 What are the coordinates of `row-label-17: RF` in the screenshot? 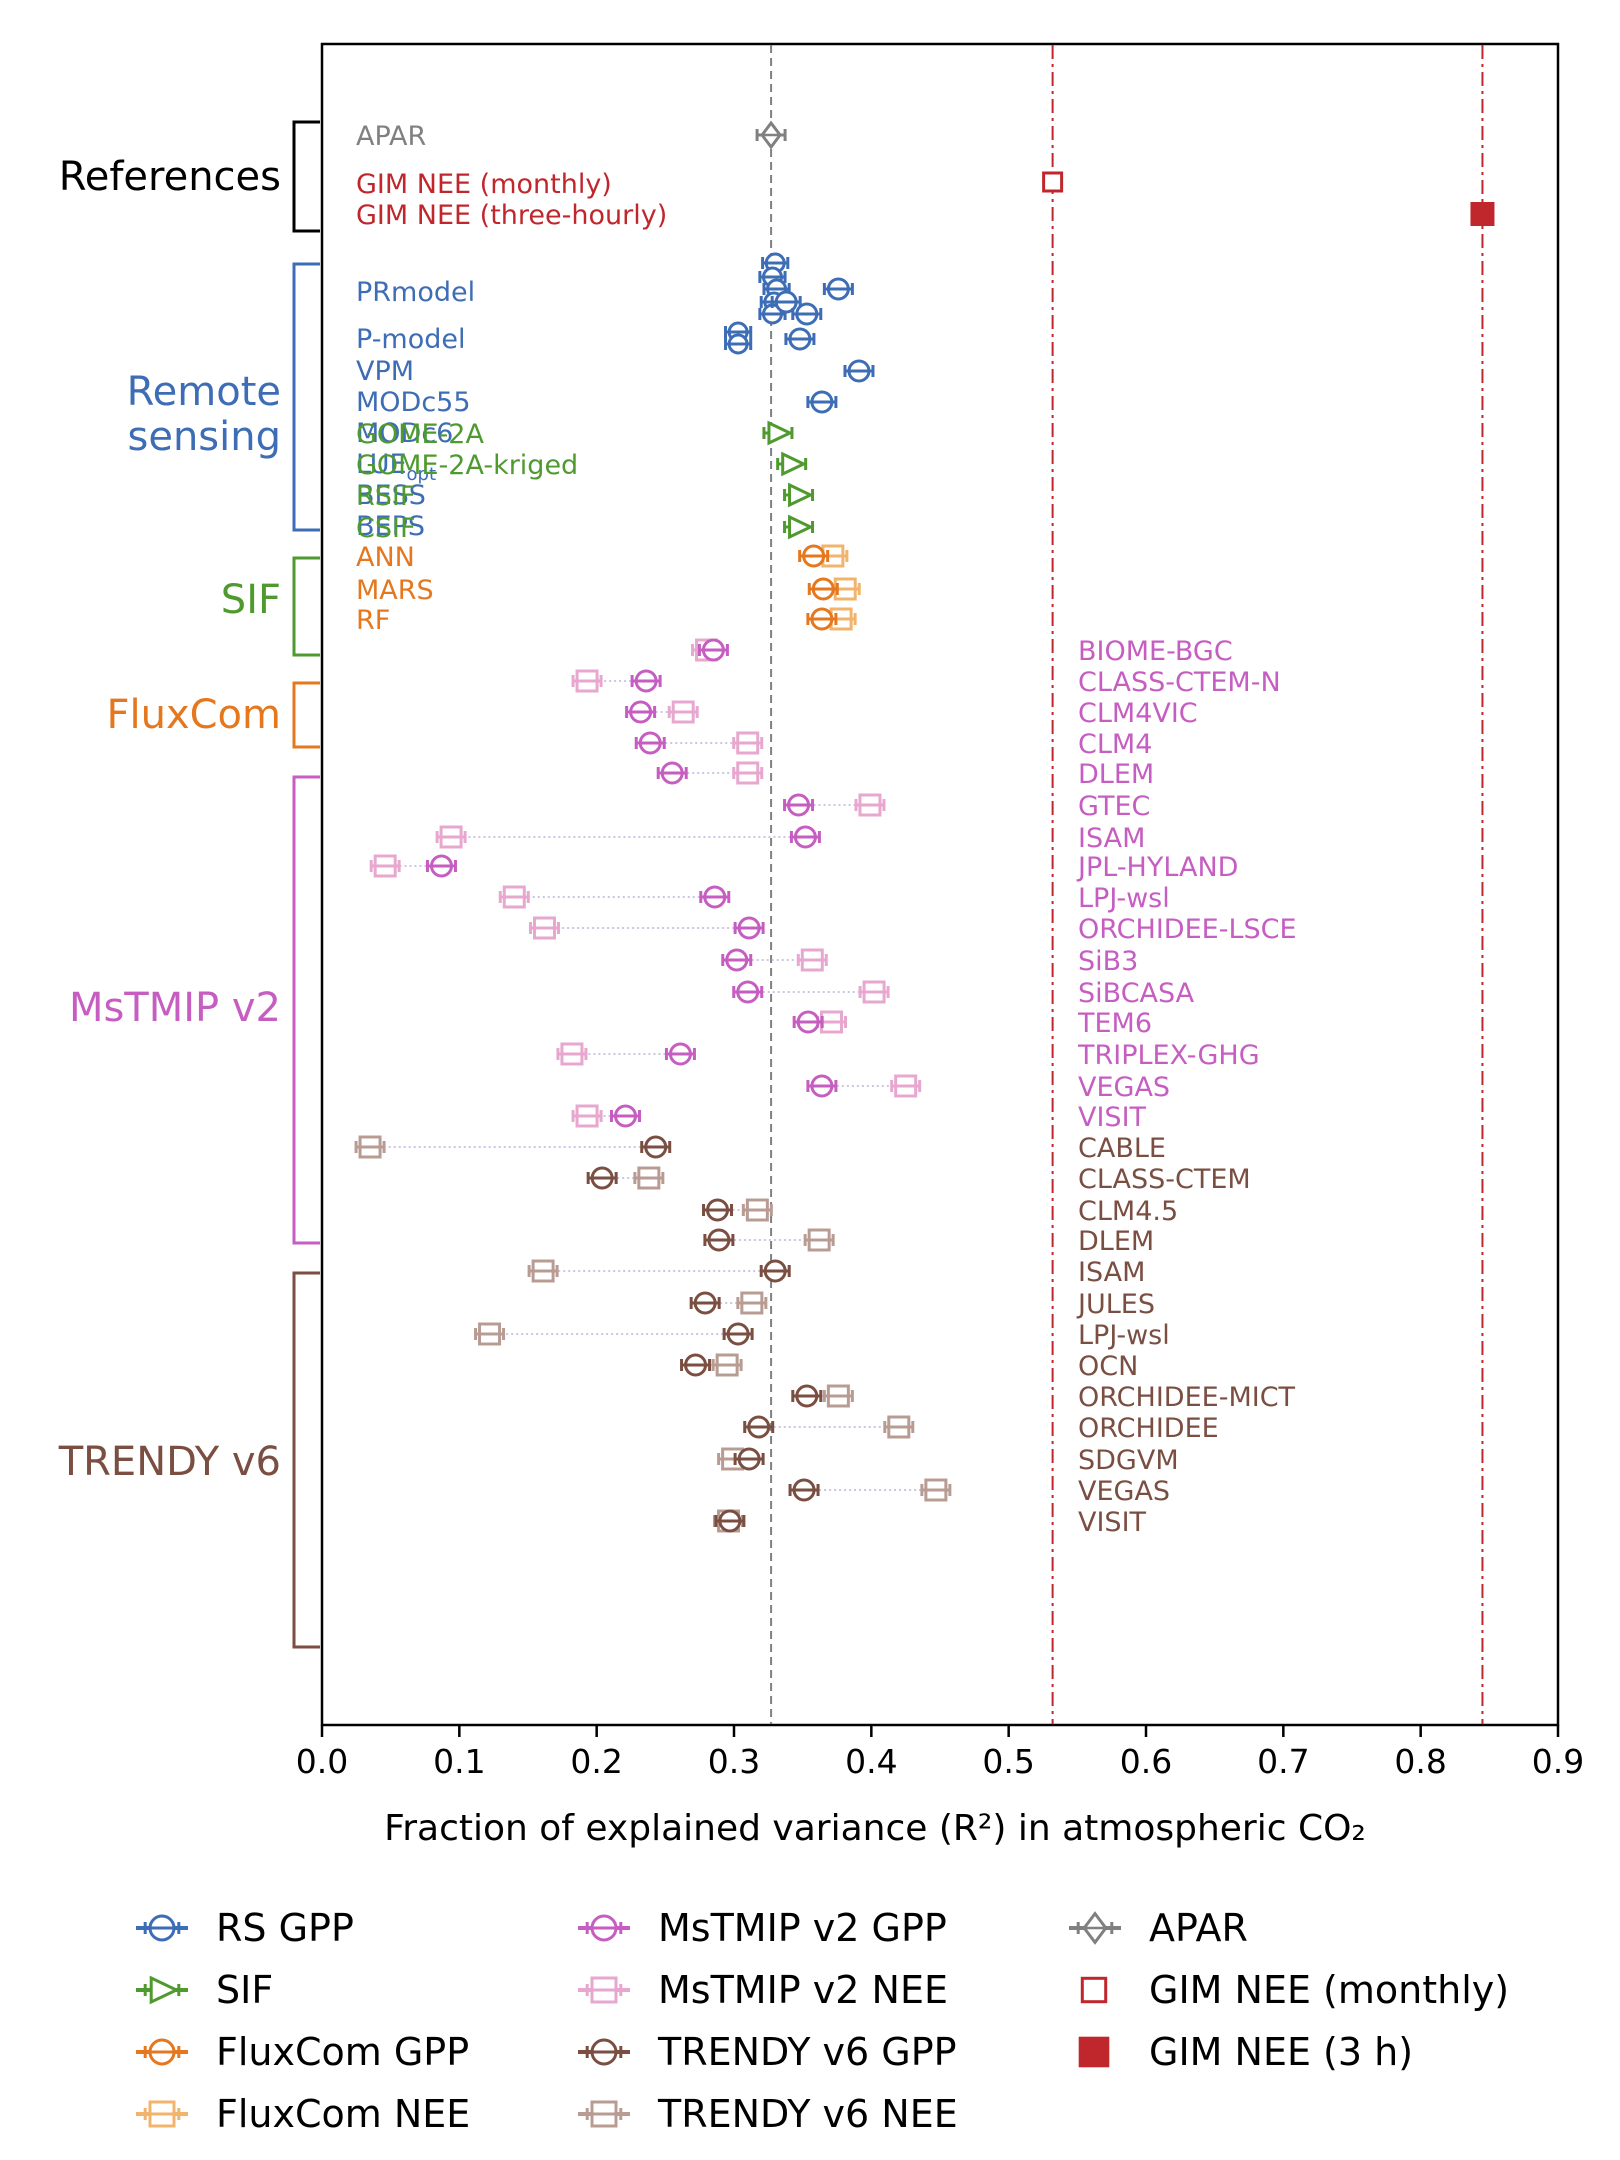 It's located at (373, 620).